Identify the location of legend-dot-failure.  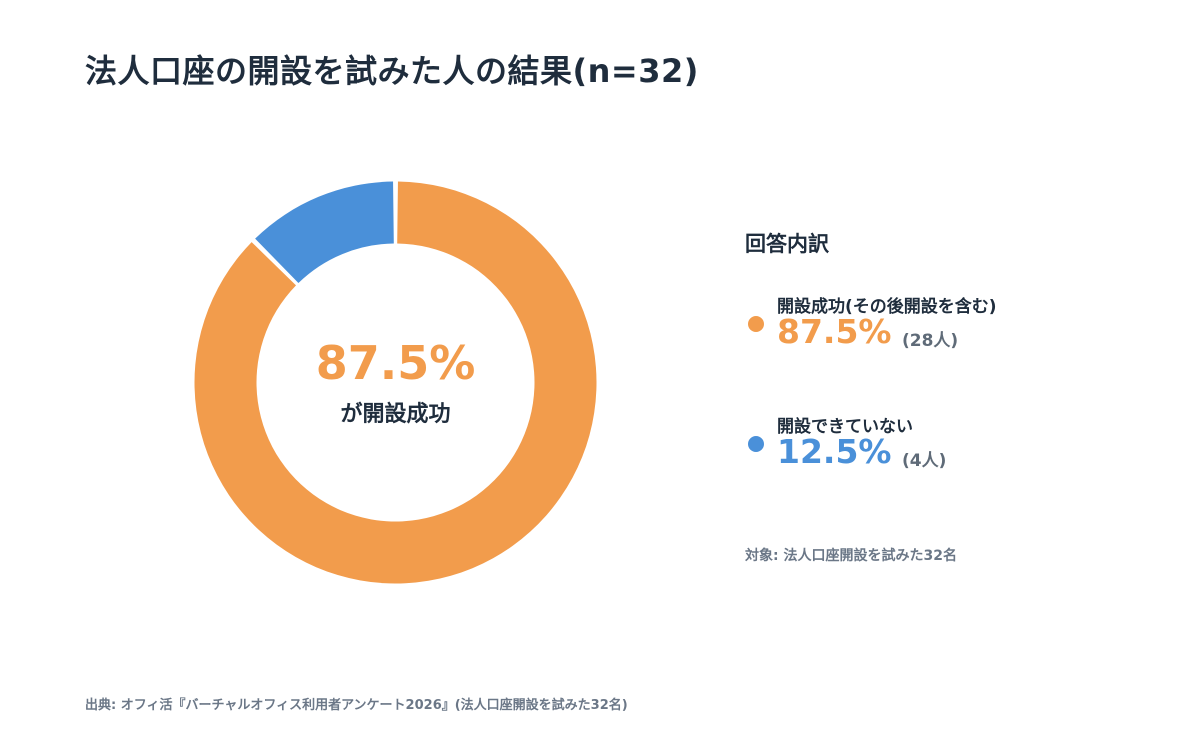
(756, 444).